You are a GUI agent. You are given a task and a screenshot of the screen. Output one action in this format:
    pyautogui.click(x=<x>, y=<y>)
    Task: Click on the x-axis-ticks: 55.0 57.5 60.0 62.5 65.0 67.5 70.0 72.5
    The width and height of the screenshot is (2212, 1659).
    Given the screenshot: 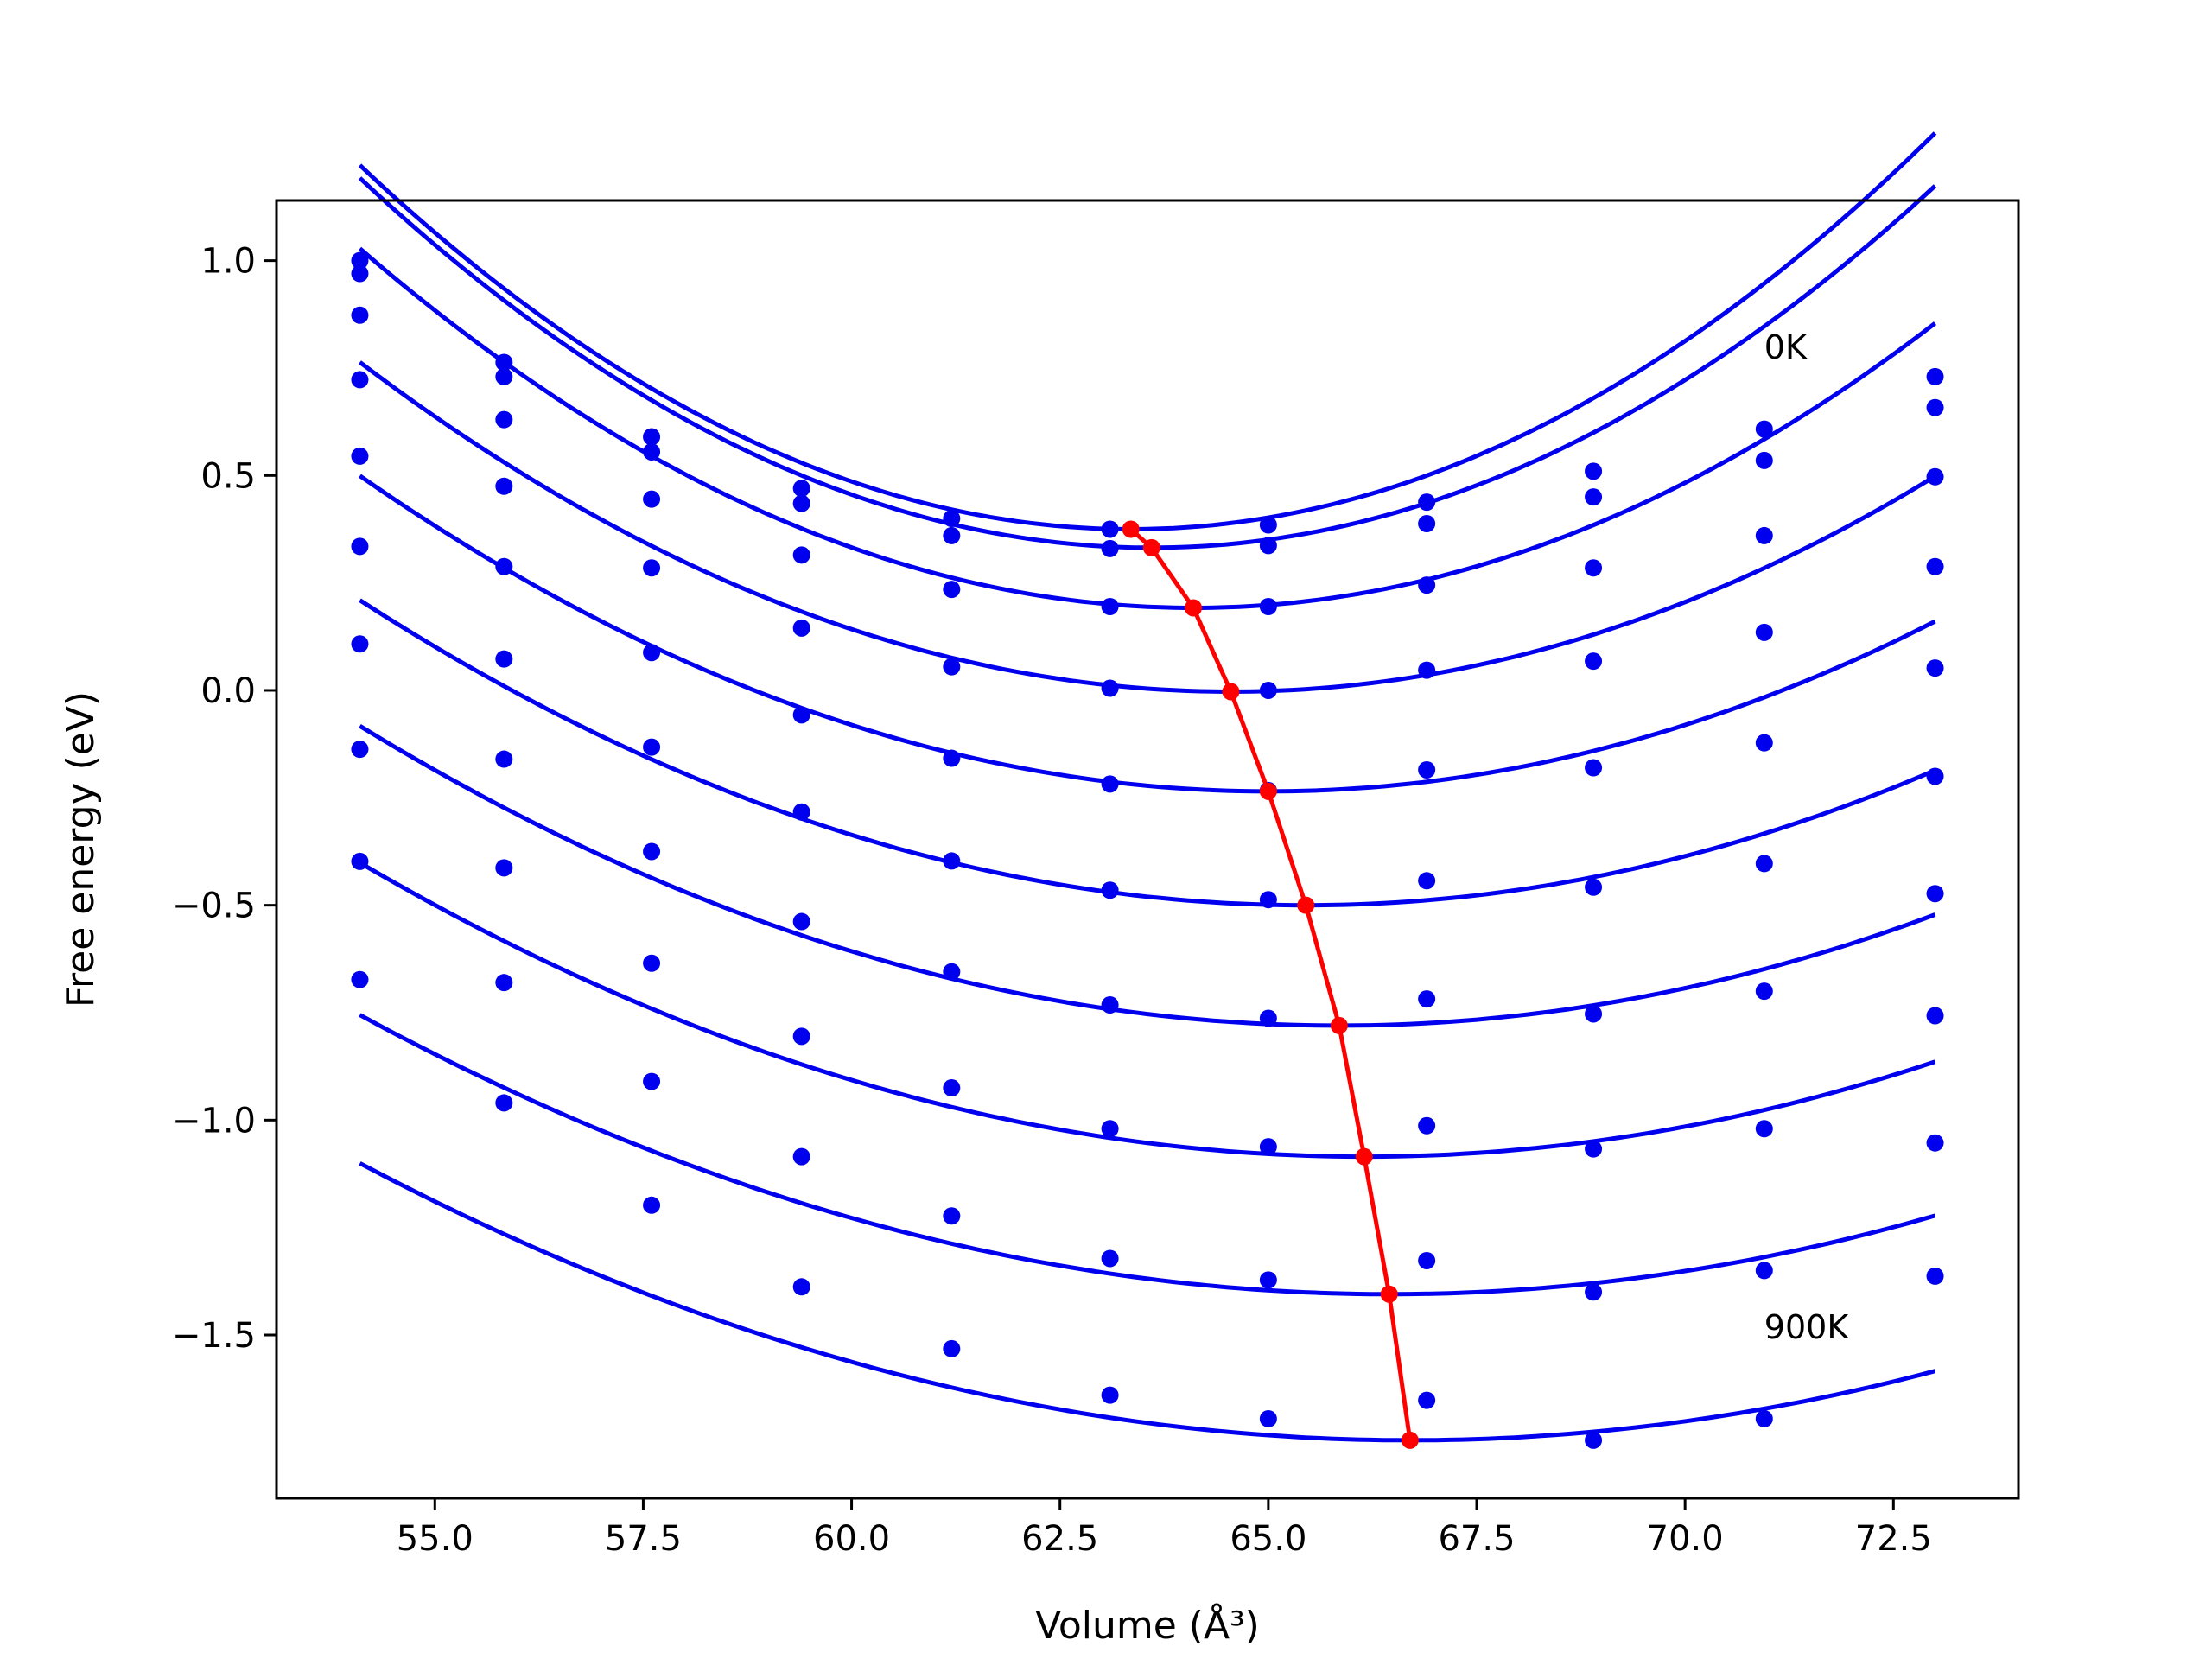 What is the action you would take?
    pyautogui.click(x=1164, y=1528)
    